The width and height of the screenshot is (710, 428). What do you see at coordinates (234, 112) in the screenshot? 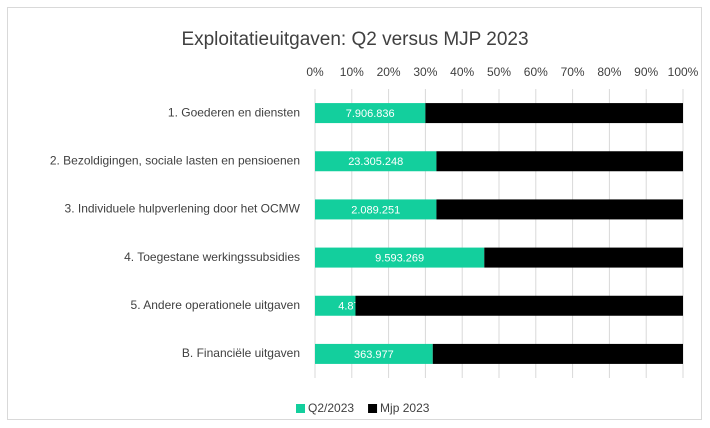
I see `category-label: 1. Goederen en diensten` at bounding box center [234, 112].